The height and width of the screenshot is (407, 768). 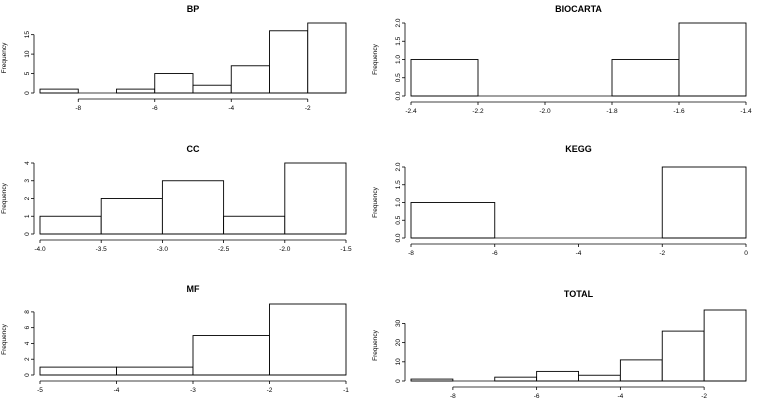 What do you see at coordinates (411, 111) in the screenshot?
I see `biocarta-x-tick-label: -2.4` at bounding box center [411, 111].